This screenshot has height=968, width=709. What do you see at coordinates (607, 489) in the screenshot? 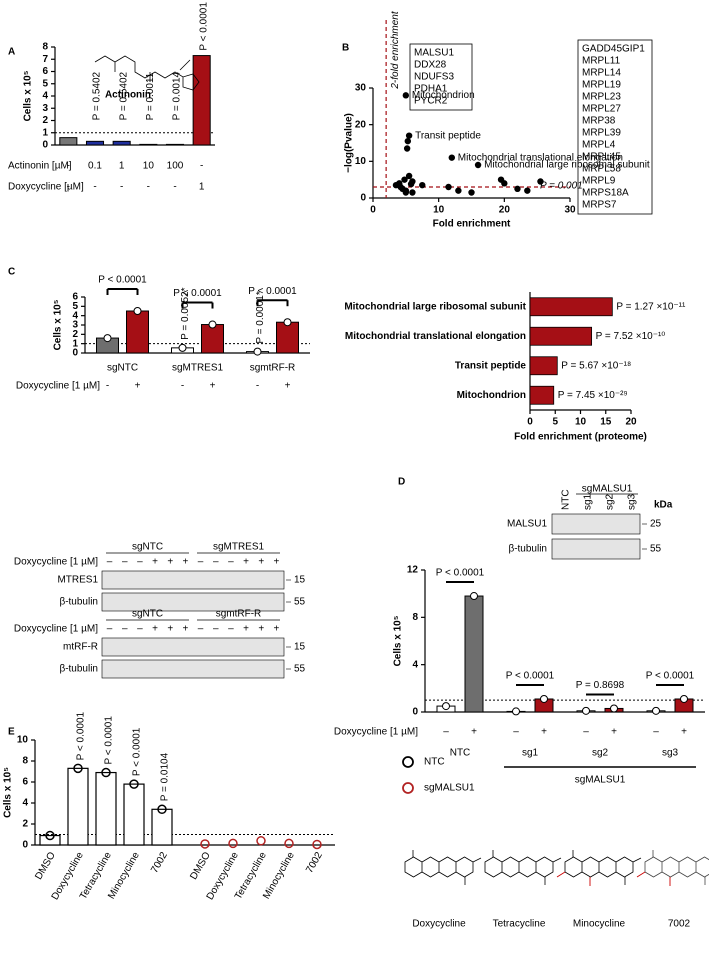
I see `blot-group: sgMALSU1` at bounding box center [607, 489].